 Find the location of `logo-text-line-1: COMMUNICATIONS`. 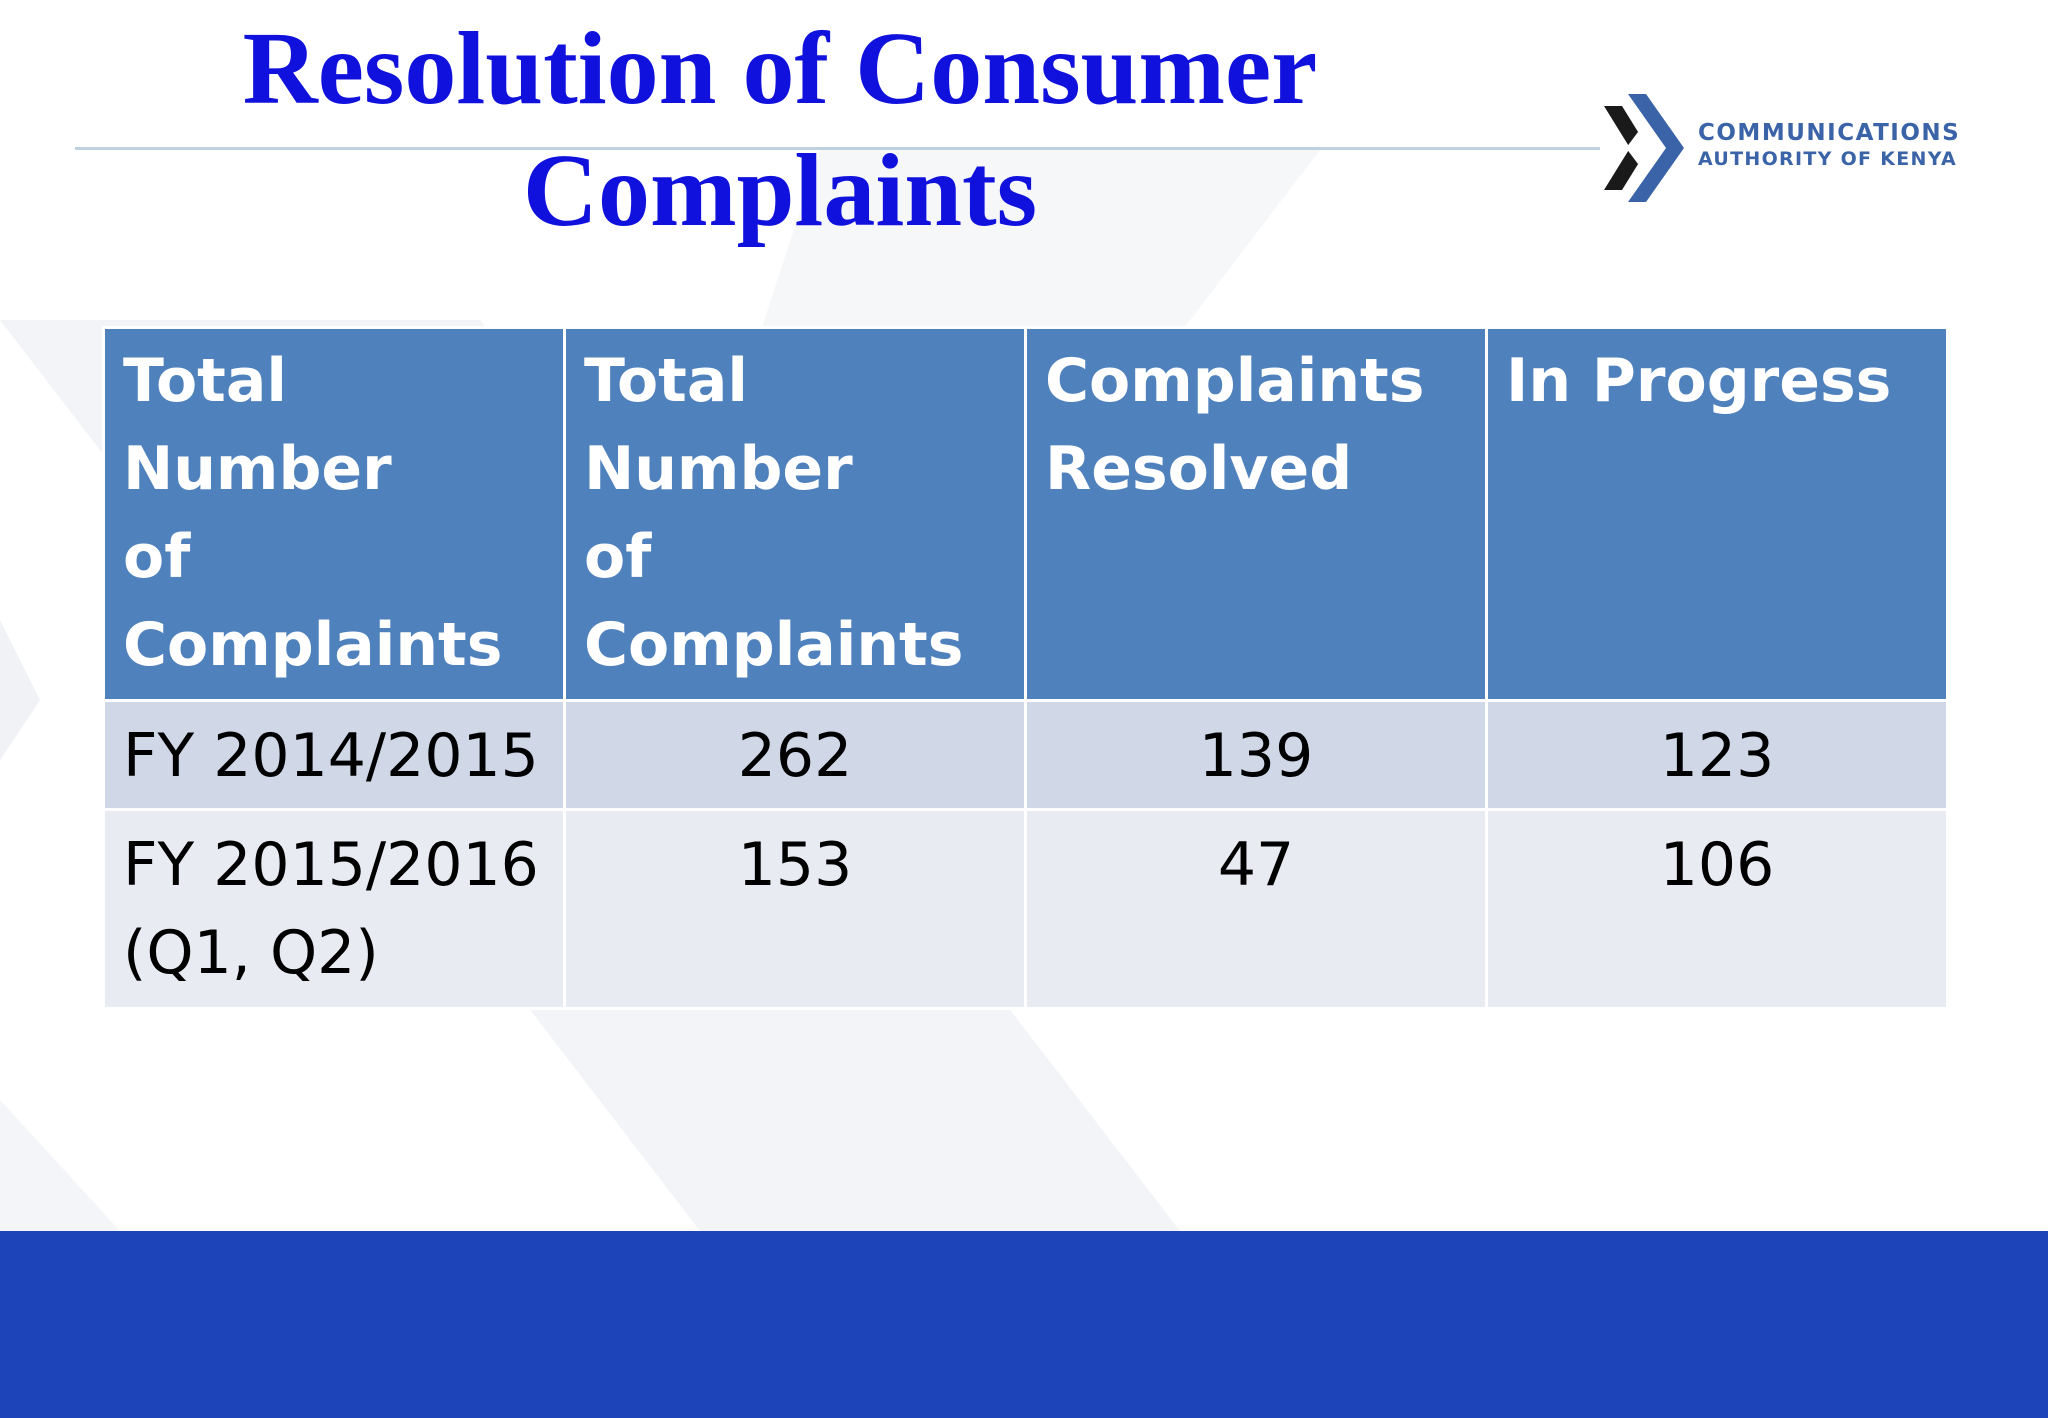

logo-text-line-1: COMMUNICATIONS is located at coordinates (1829, 133).